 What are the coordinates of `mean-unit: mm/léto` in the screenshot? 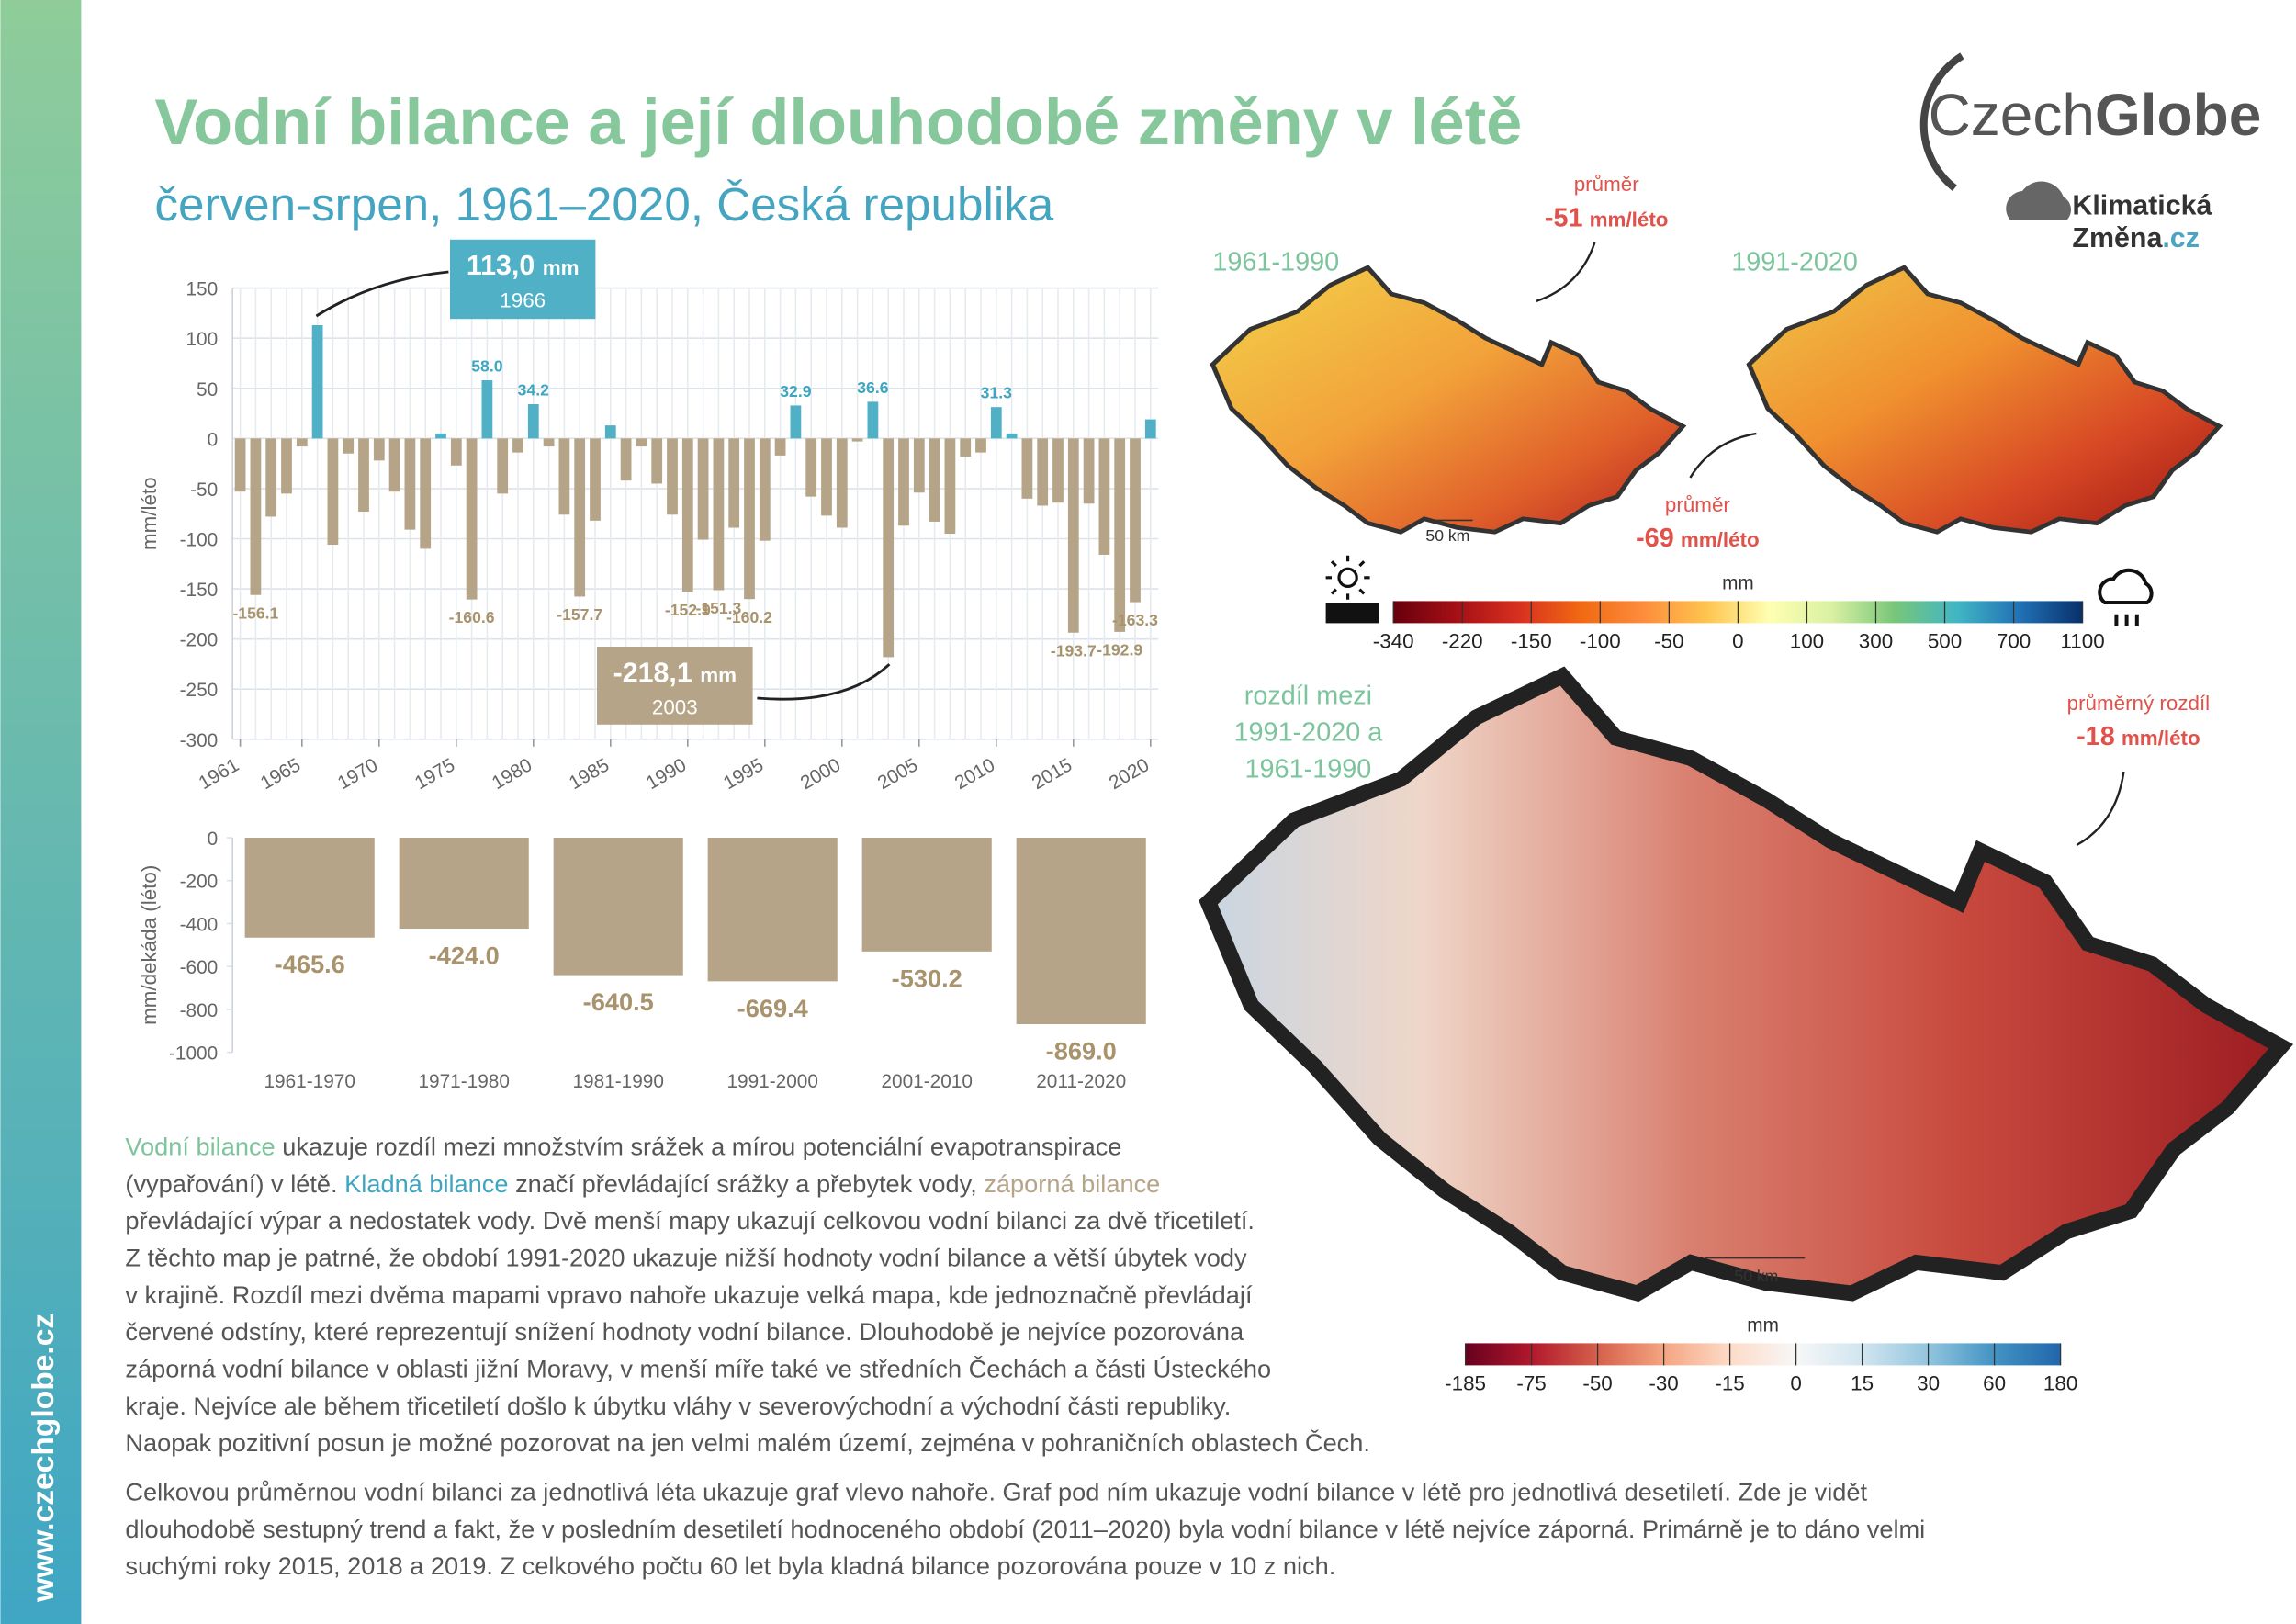 It's located at (2161, 738).